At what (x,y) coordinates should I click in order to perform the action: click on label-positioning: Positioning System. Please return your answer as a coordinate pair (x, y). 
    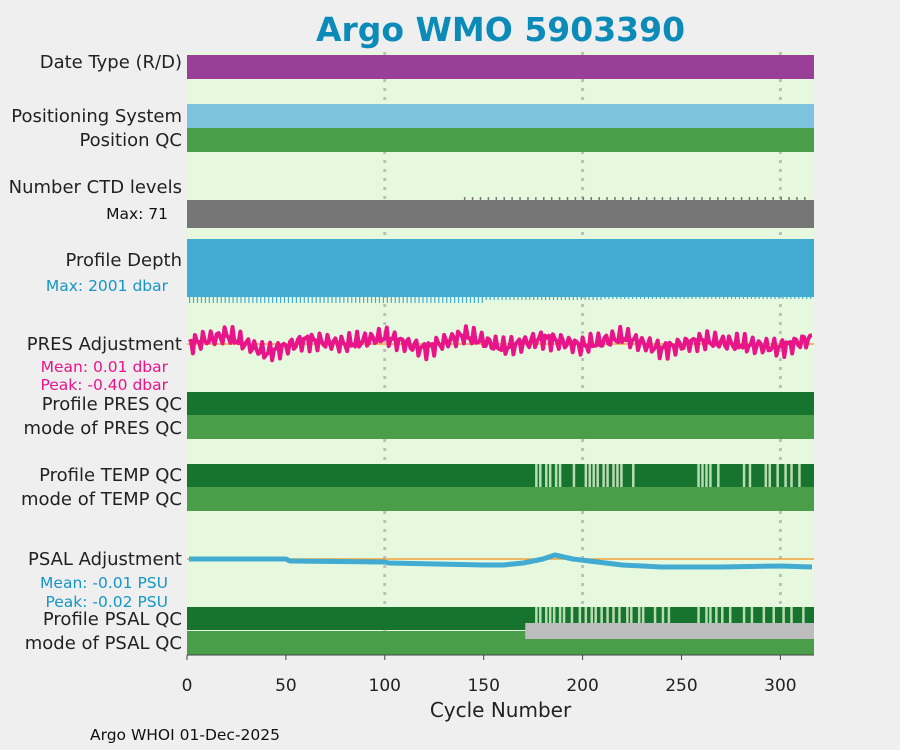
    Looking at the image, I should click on (96, 116).